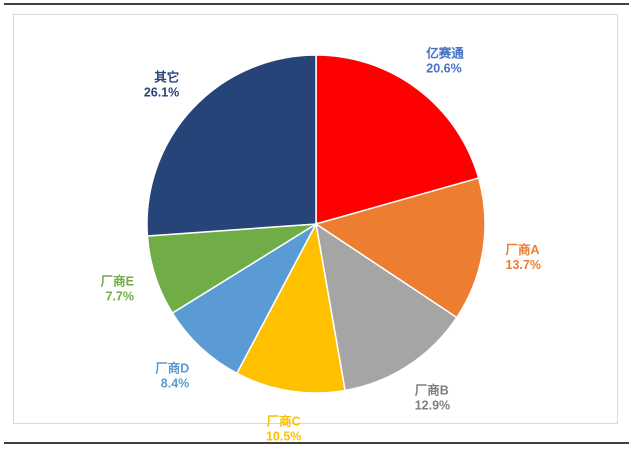 Image resolution: width=633 pixels, height=450 pixels. What do you see at coordinates (172, 368) in the screenshot?
I see `pie-label-name: 厂商D` at bounding box center [172, 368].